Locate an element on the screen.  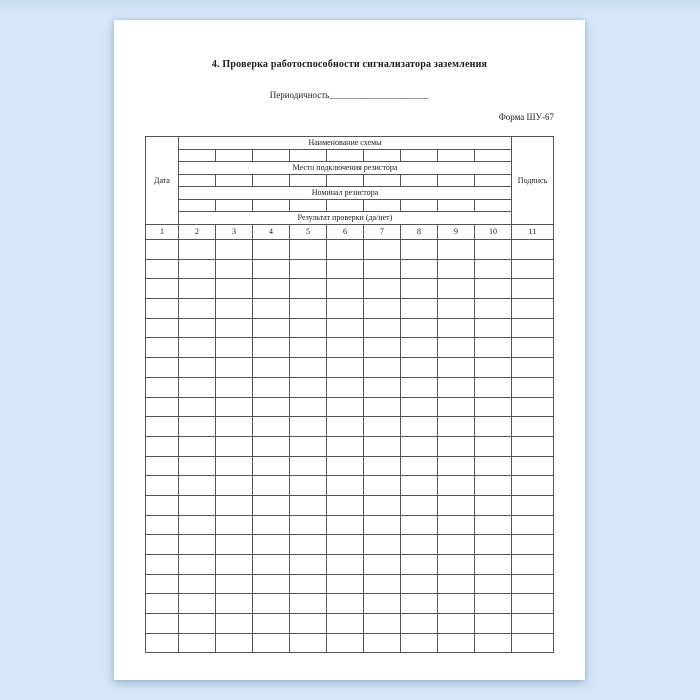
column-number: 2 is located at coordinates (197, 232).